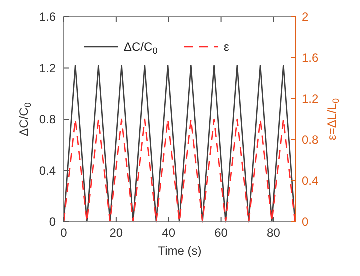  I want to click on y2-tick-label: 1.6, so click(311, 58).